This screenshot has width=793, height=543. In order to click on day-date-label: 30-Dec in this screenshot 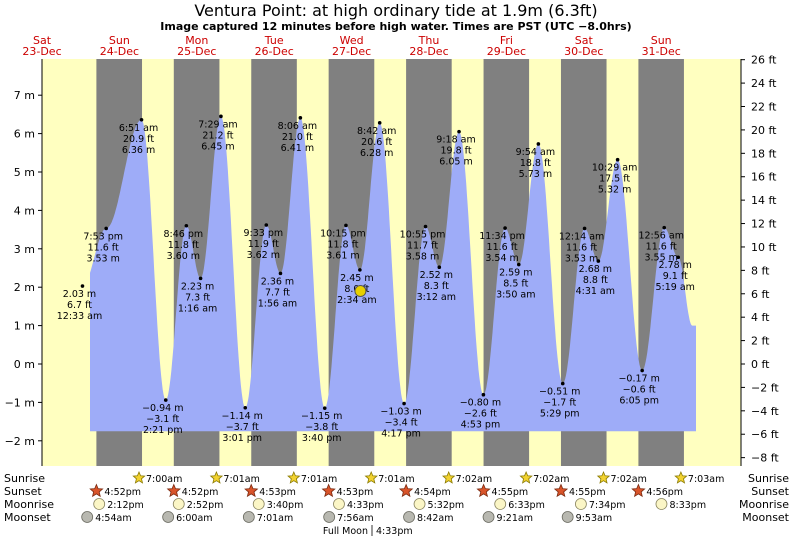, I will do `click(583, 51)`.